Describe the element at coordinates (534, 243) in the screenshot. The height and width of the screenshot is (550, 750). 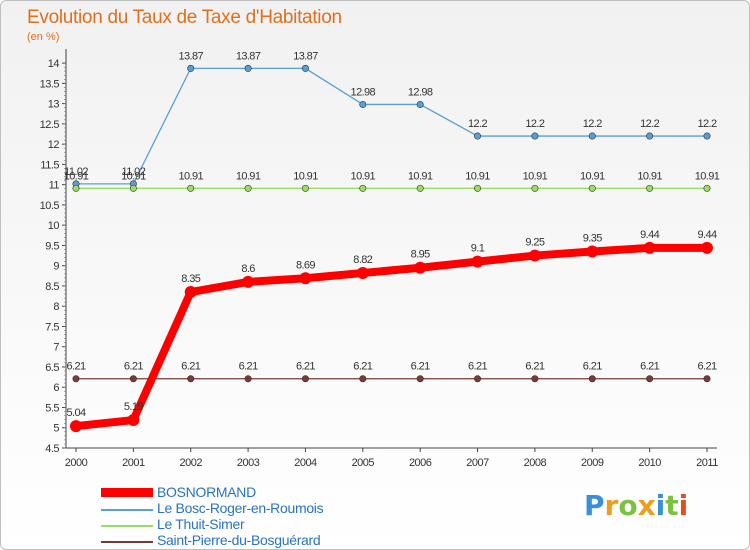
I see `data-label: 9.25` at that location.